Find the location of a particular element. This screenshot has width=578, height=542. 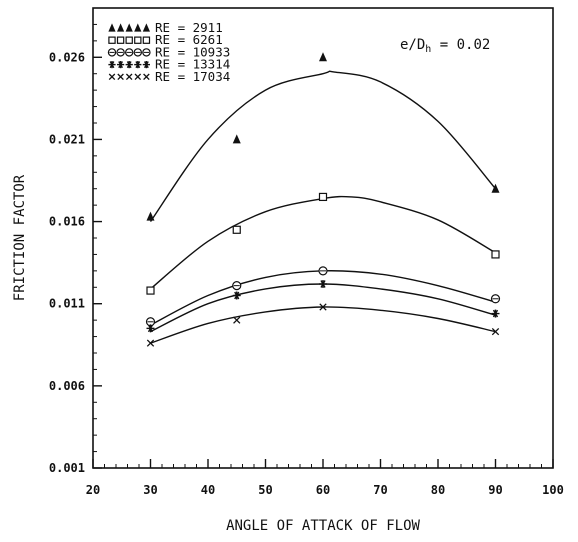

y-tick-label: 0.026 is located at coordinates (67, 57).